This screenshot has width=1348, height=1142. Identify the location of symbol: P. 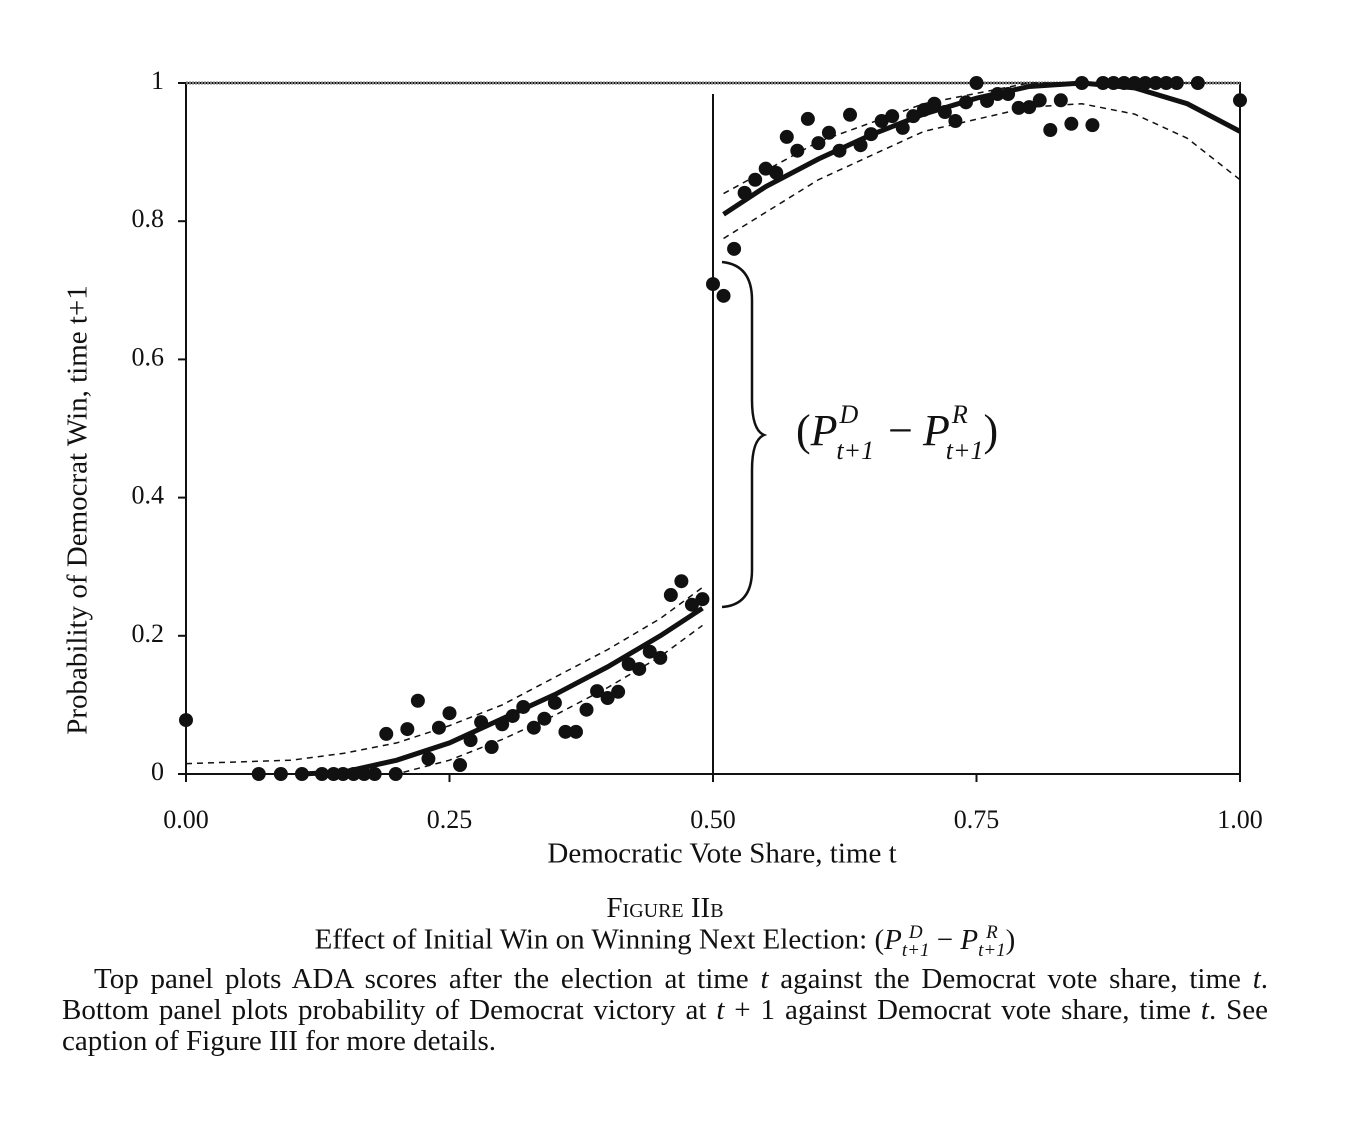
(893, 939).